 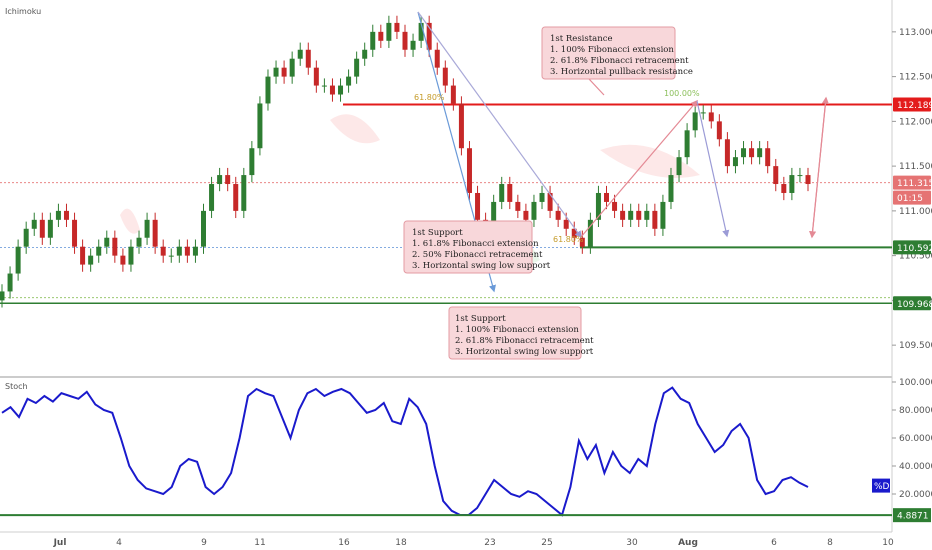 I want to click on price-tag-label: 112.189, so click(x=914, y=106).